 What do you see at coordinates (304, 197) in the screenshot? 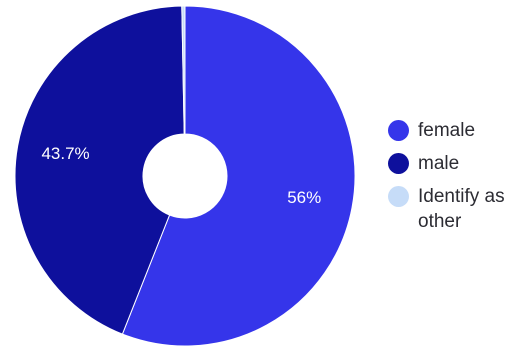
I see `slice-label-female: 56%` at bounding box center [304, 197].